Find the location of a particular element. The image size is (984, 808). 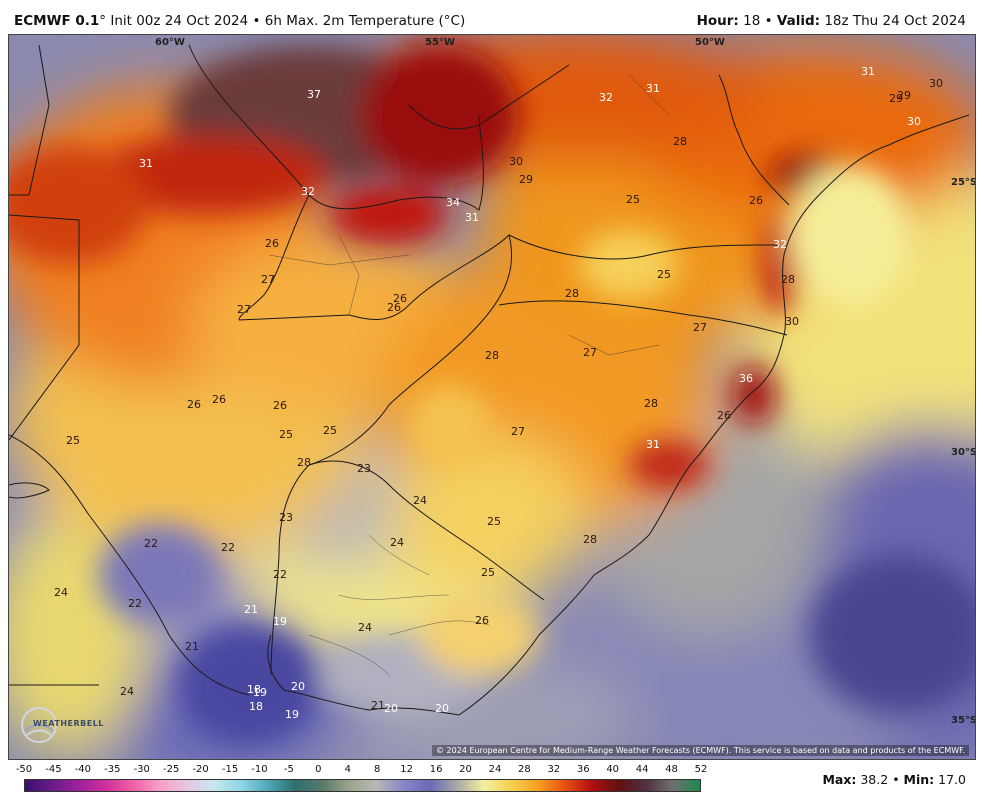

colorbar-tick: 36 is located at coordinates (583, 769).